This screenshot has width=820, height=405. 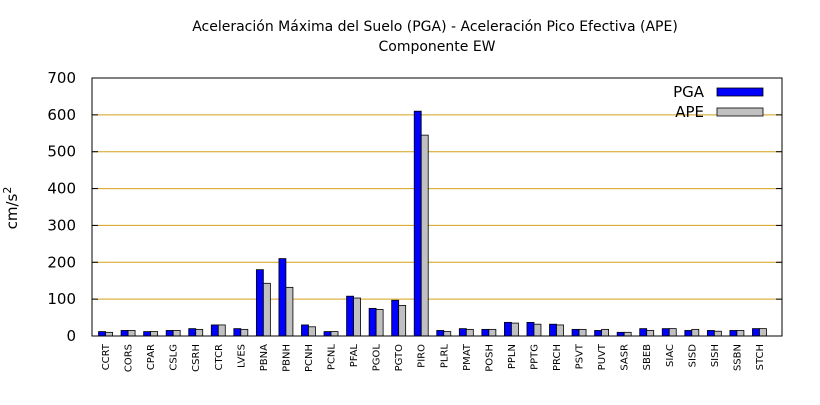 What do you see at coordinates (717, 333) in the screenshot?
I see `bar-ape-sish` at bounding box center [717, 333].